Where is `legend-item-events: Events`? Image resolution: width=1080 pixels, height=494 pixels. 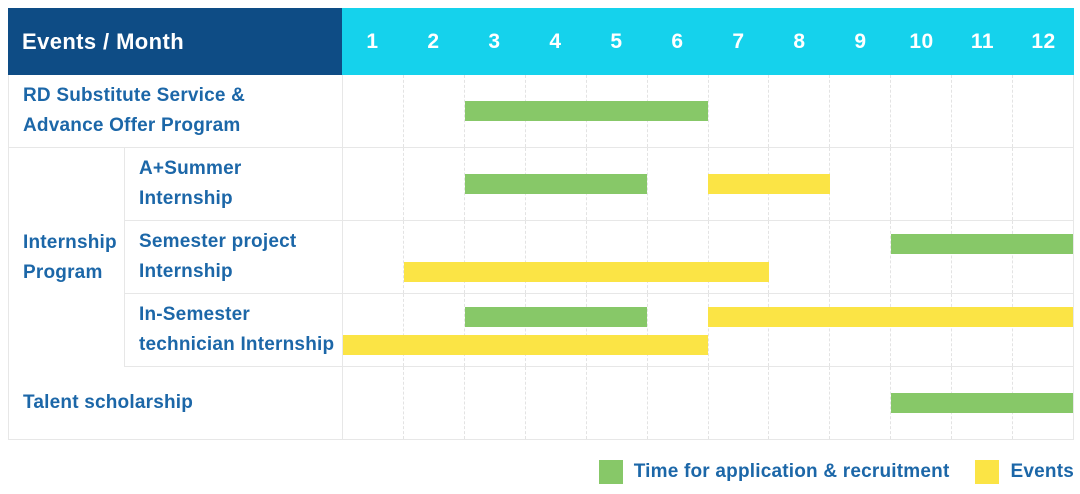
legend-item-events: Events is located at coordinates (1024, 472).